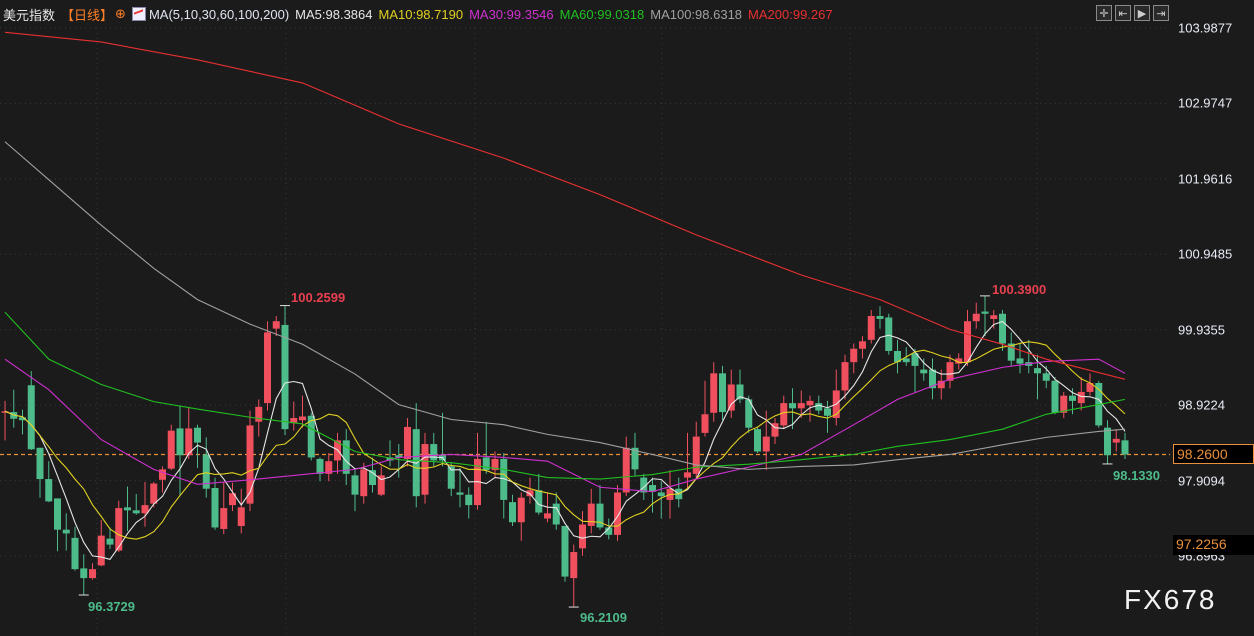 This screenshot has width=1254, height=636. Describe the element at coordinates (120, 13) in the screenshot. I see `crosshair-circle-icon: ⊕` at that location.